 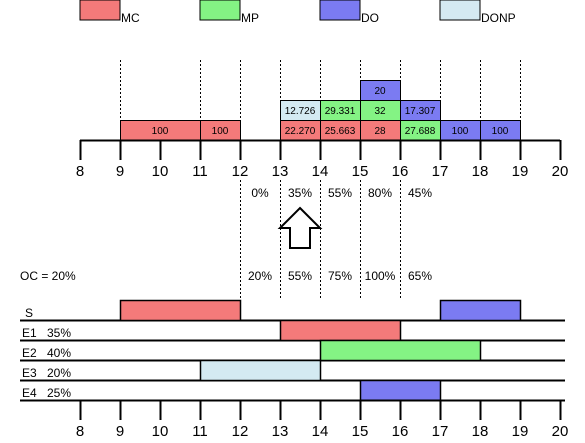 I want to click on legend-swatch-do, so click(x=340, y=10).